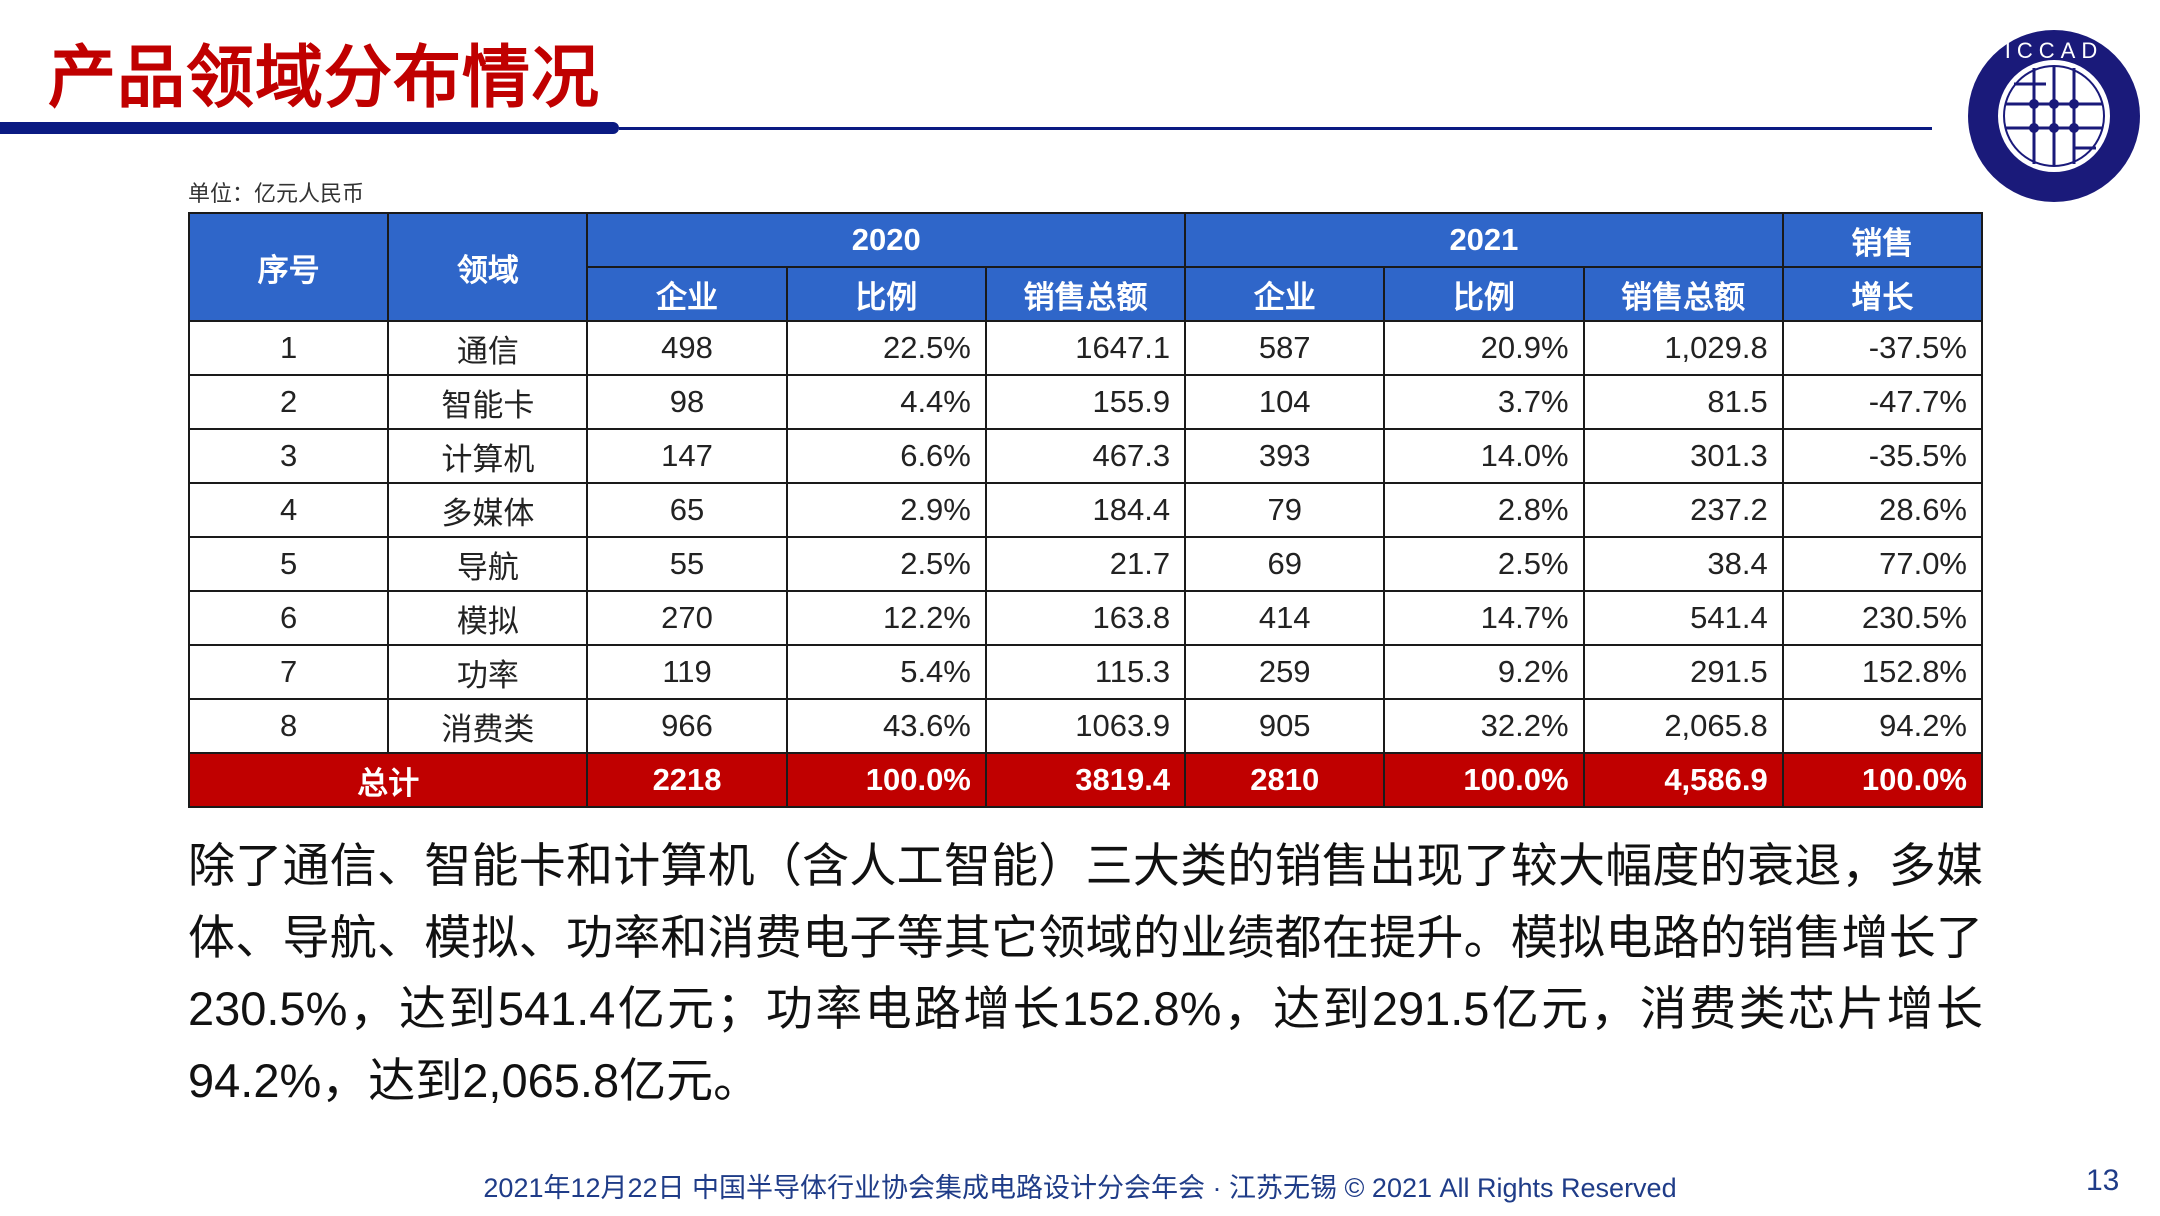  What do you see at coordinates (1882, 294) in the screenshot?
I see `header-growth-bottom: 增长` at bounding box center [1882, 294].